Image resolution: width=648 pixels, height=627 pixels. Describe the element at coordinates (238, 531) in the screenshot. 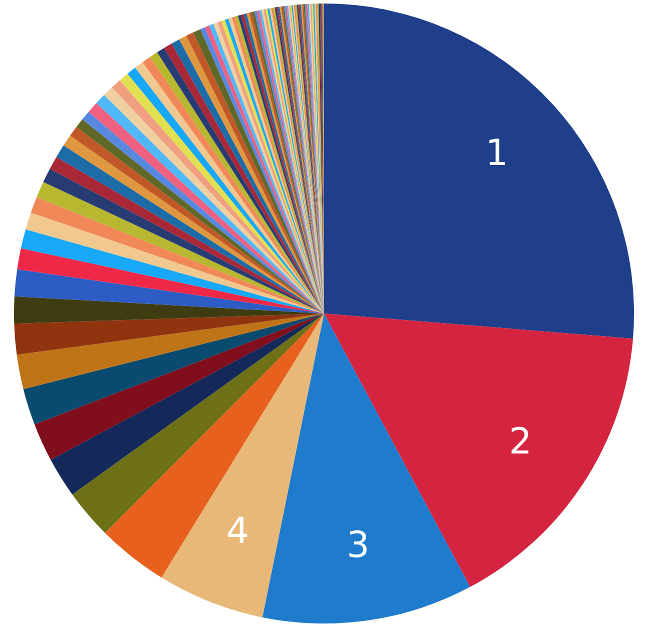

I see `slice-label: 4` at that location.